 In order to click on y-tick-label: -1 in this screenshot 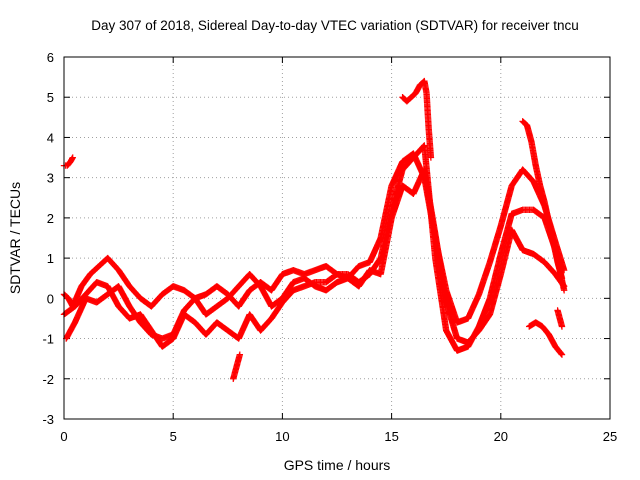, I will do `click(48, 339)`.